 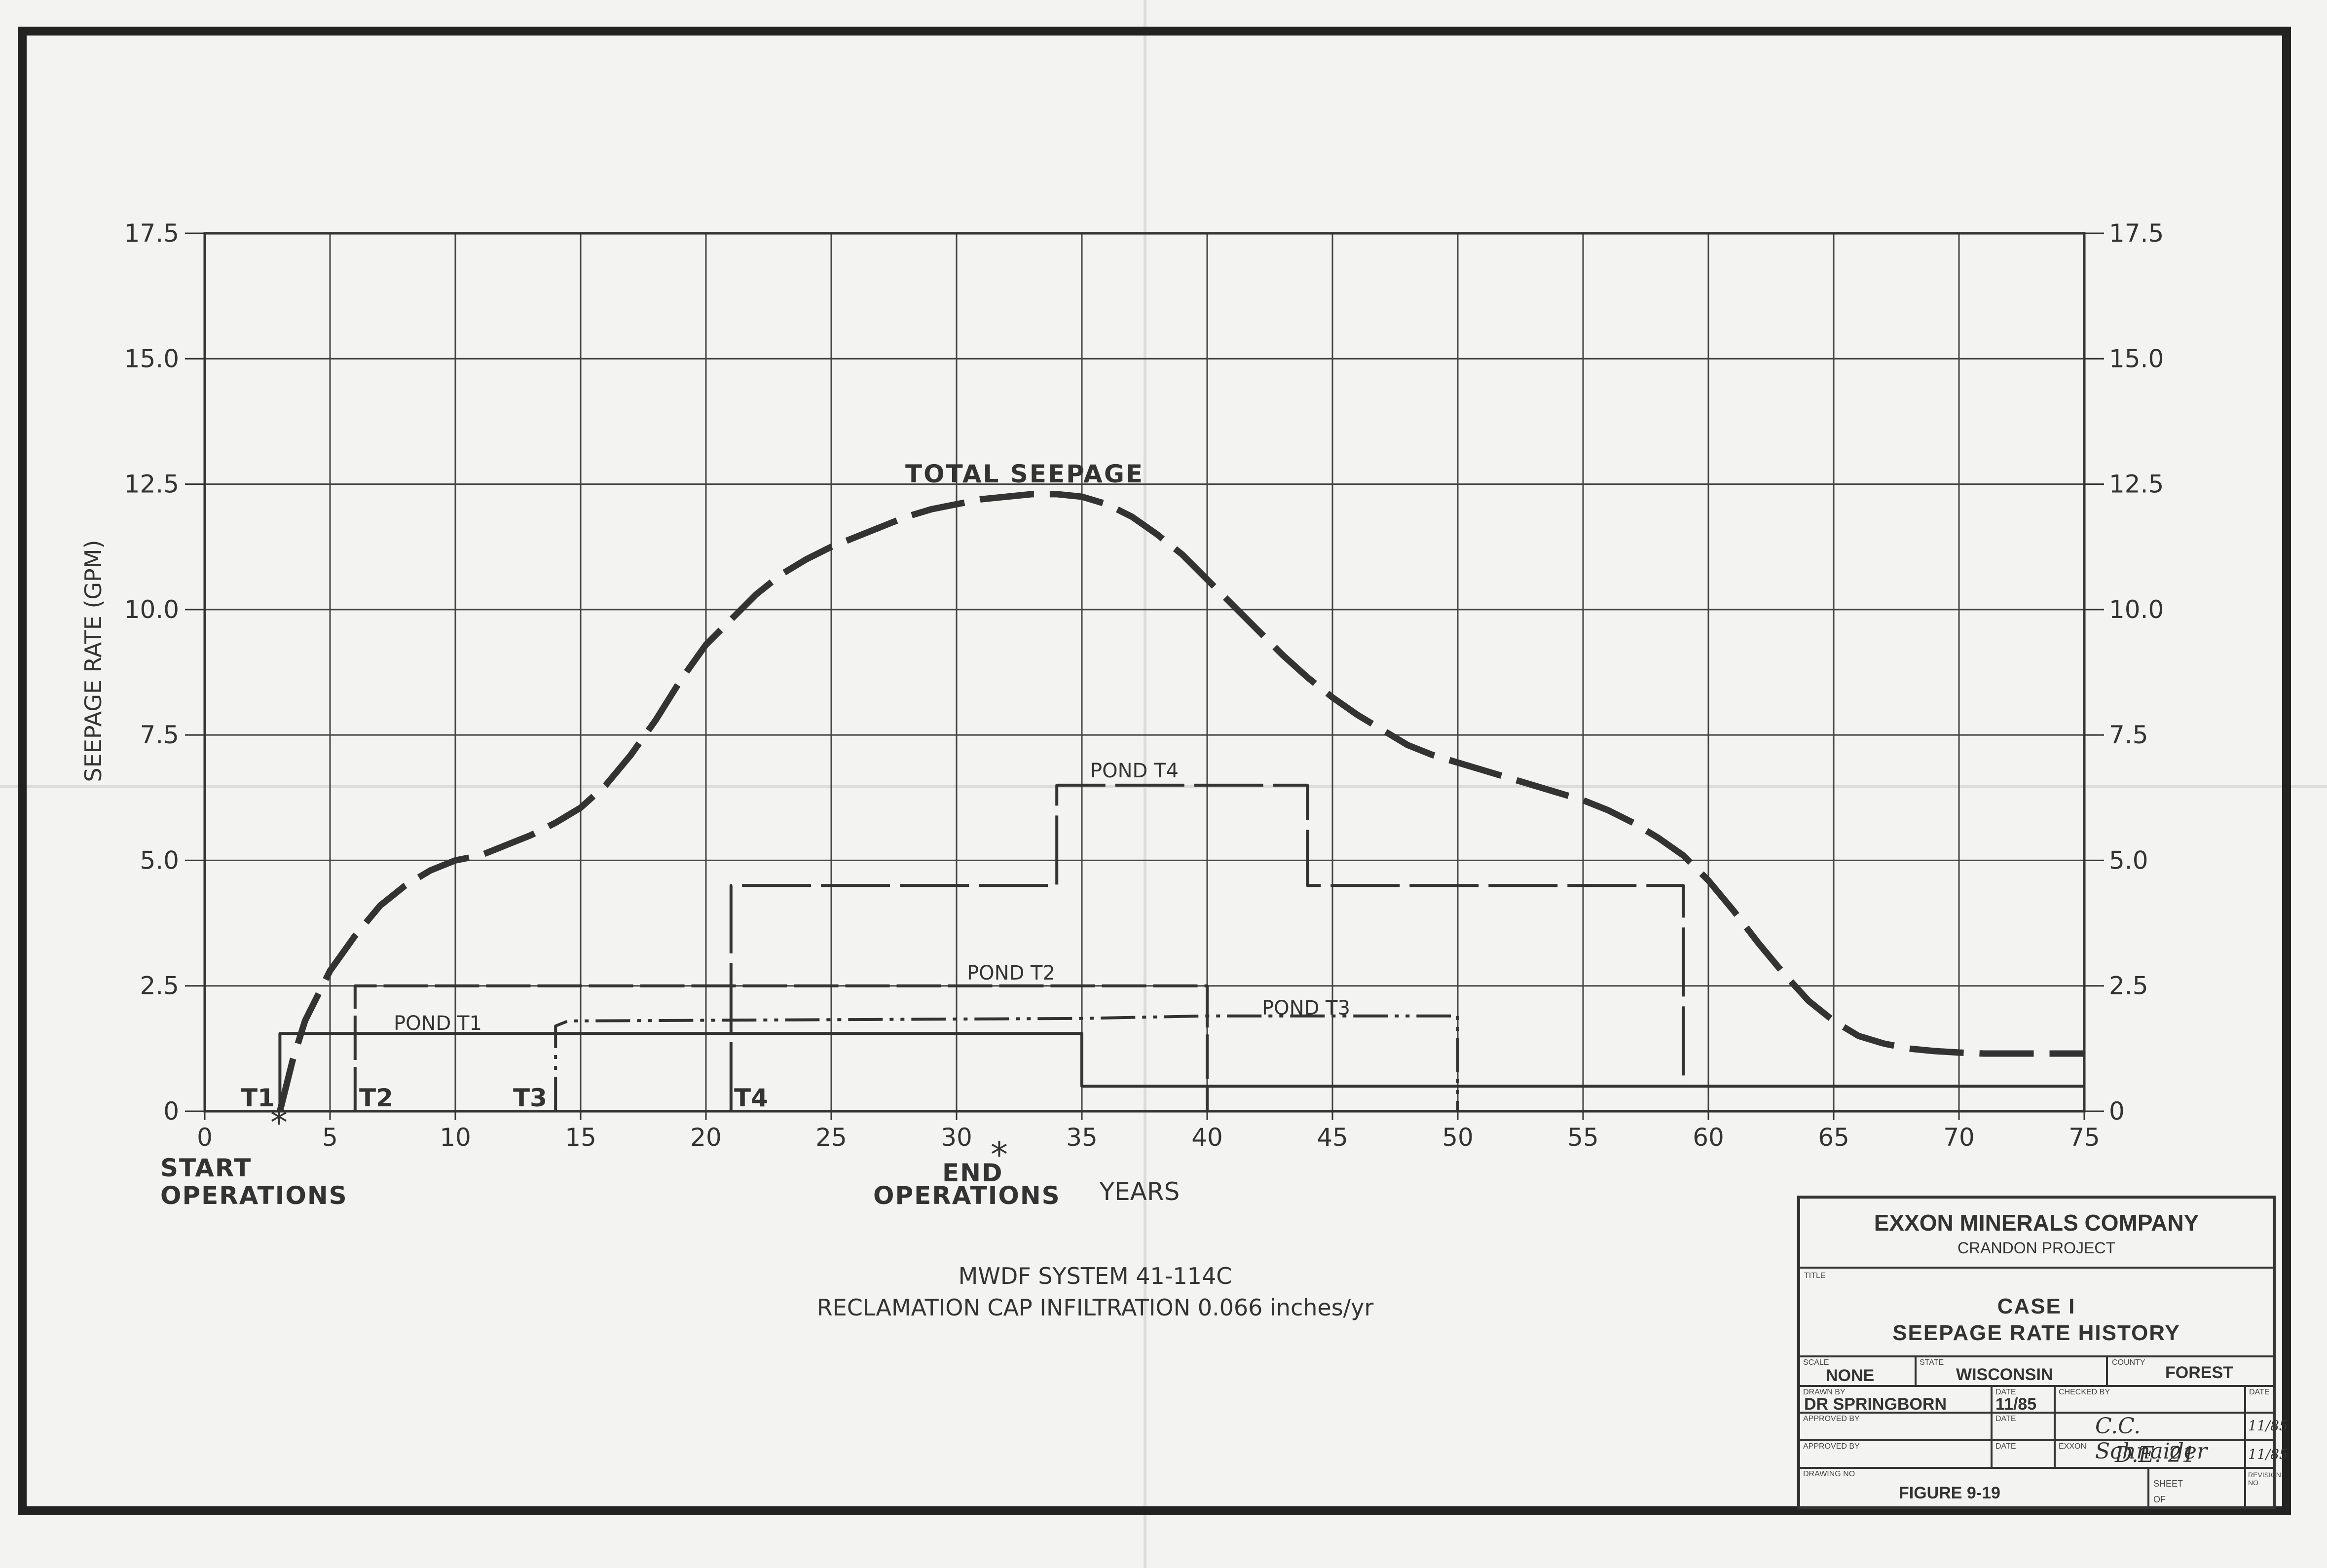 What do you see at coordinates (258, 1098) in the screenshot?
I see `t1-marker-label: T1` at bounding box center [258, 1098].